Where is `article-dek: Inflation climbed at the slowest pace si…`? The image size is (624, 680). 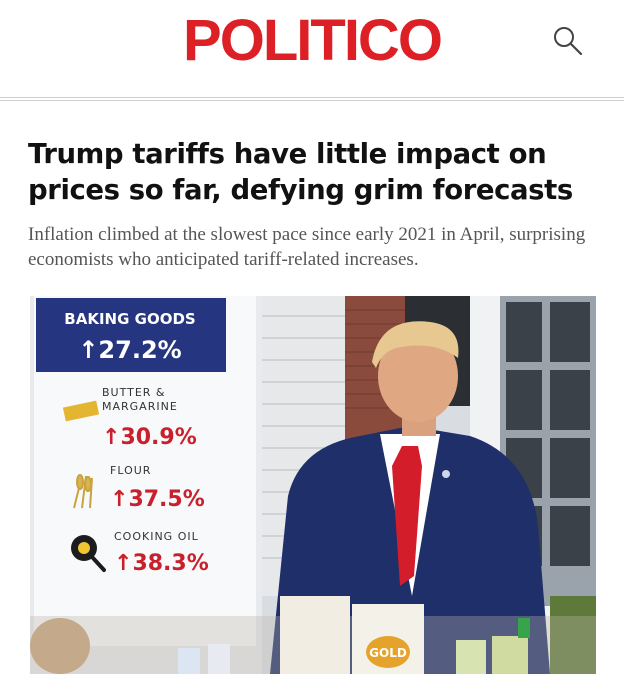
article-dek: Inflation climbed at the slowest pace si… is located at coordinates (307, 247).